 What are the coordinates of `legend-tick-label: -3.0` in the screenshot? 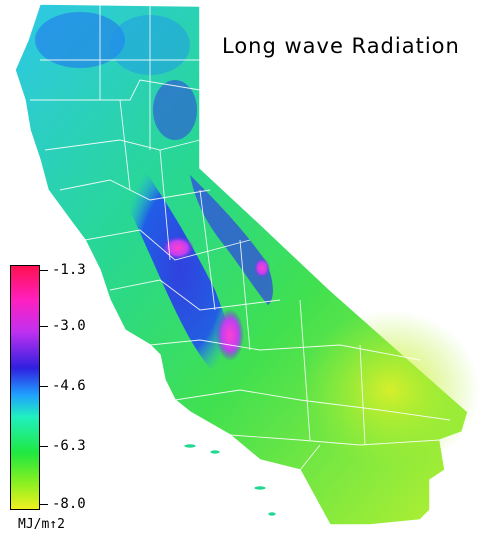 It's located at (69, 326).